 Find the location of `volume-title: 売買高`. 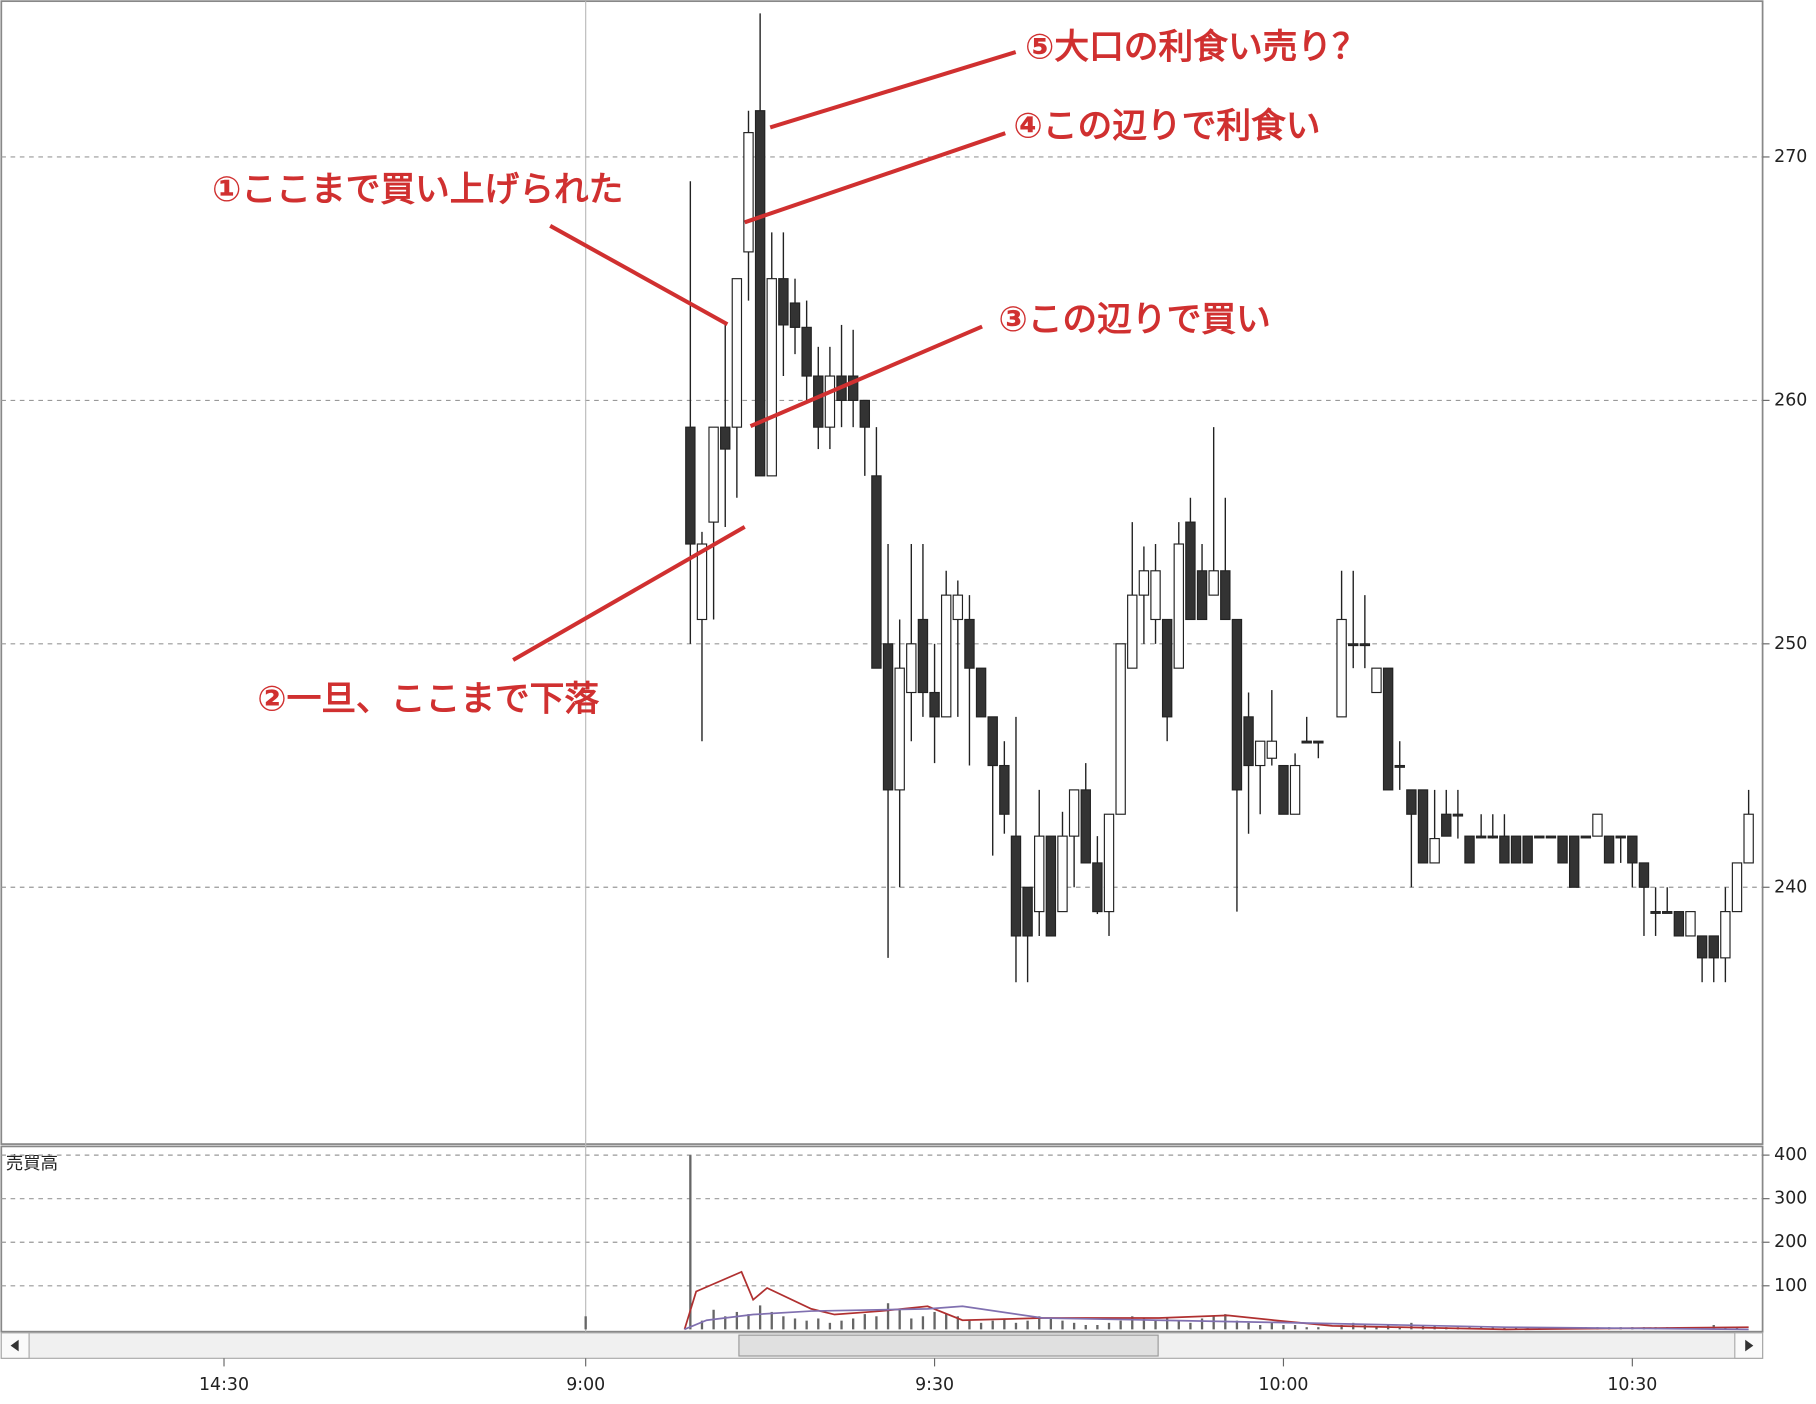

volume-title: 売買高 is located at coordinates (32, 1164).